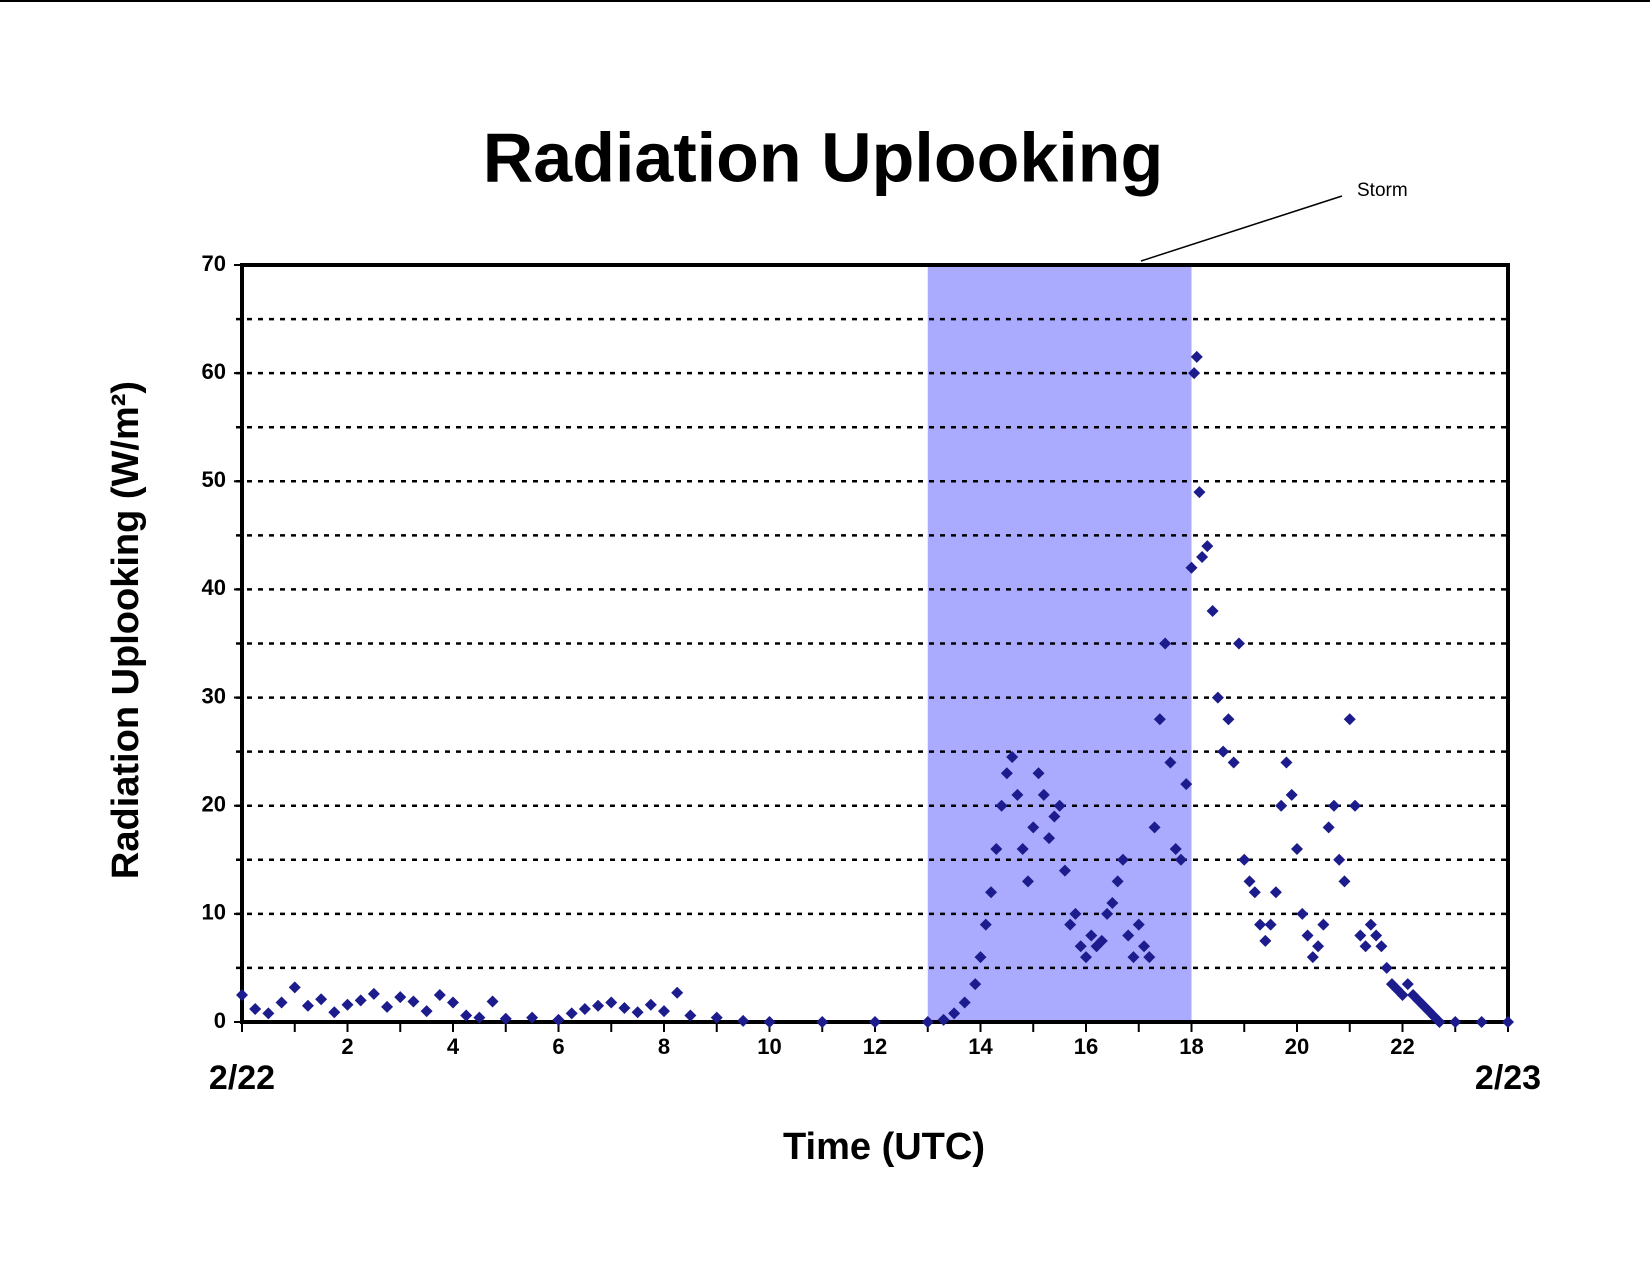 The image size is (1650, 1275). Describe the element at coordinates (214, 695) in the screenshot. I see `y-tick-label: 30` at that location.